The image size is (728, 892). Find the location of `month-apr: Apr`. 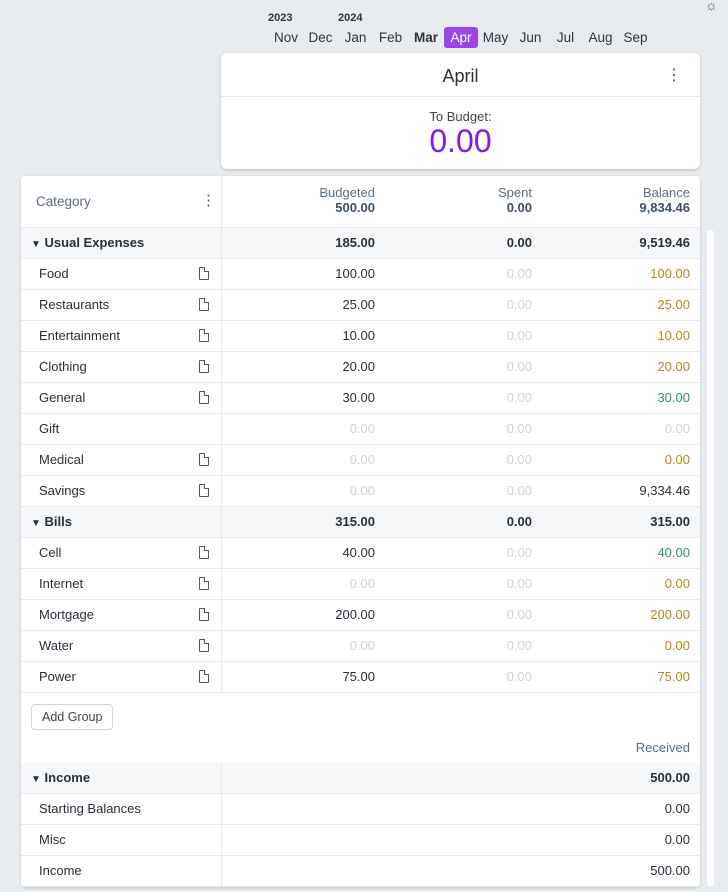

month-apr: Apr is located at coordinates (461, 37).